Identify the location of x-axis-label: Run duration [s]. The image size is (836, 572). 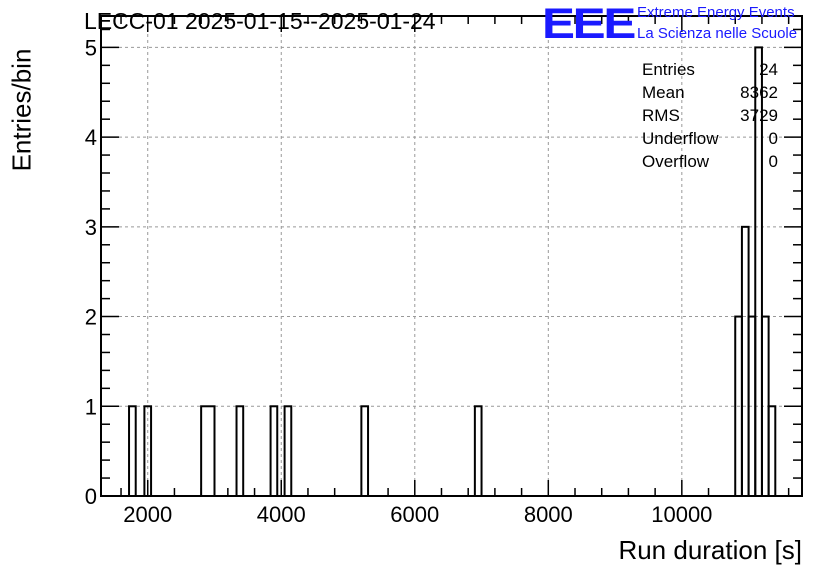
(710, 550).